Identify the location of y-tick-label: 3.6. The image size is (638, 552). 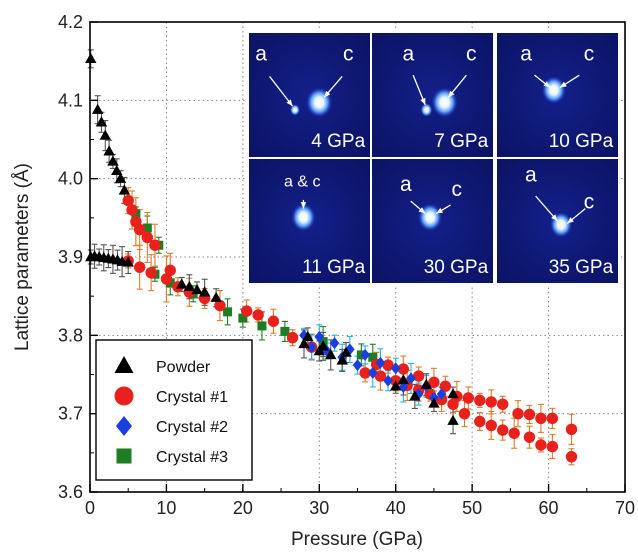
(70, 492).